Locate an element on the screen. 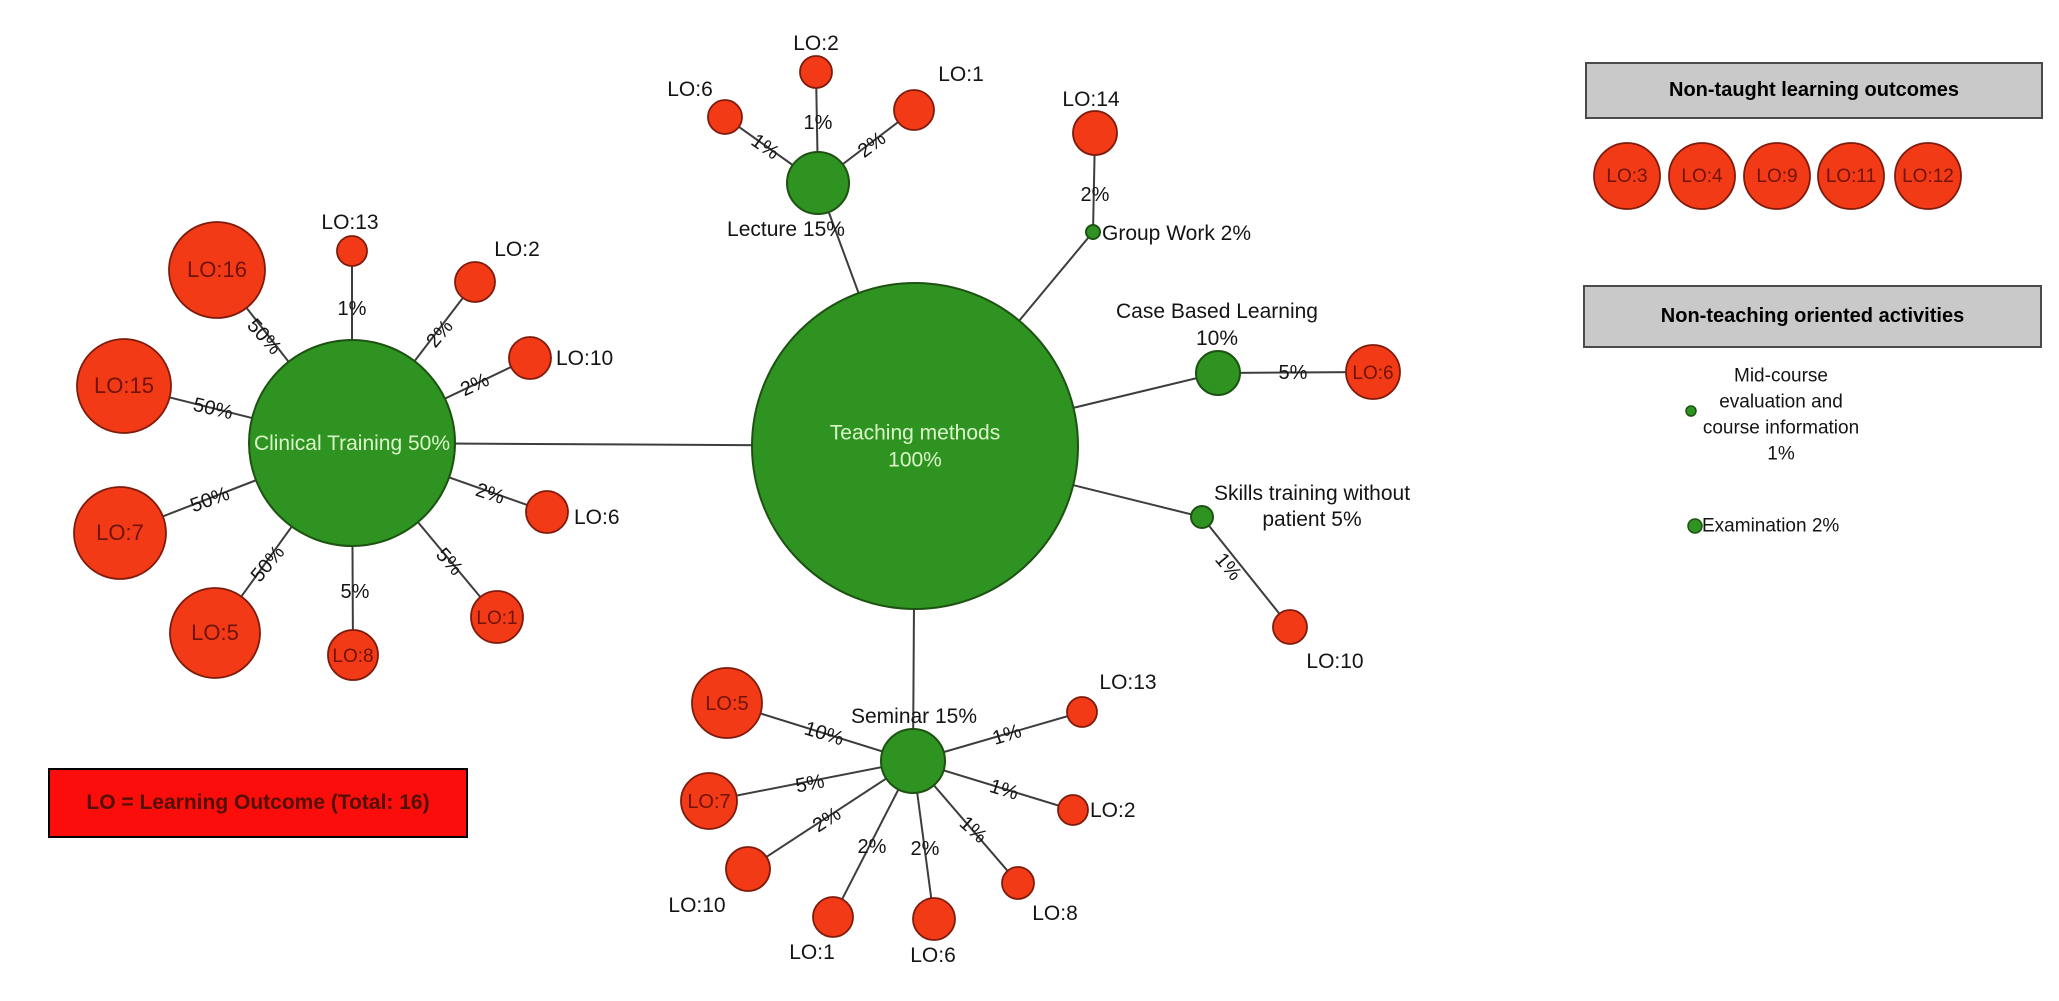  node-se-lo5 is located at coordinates (727, 703).